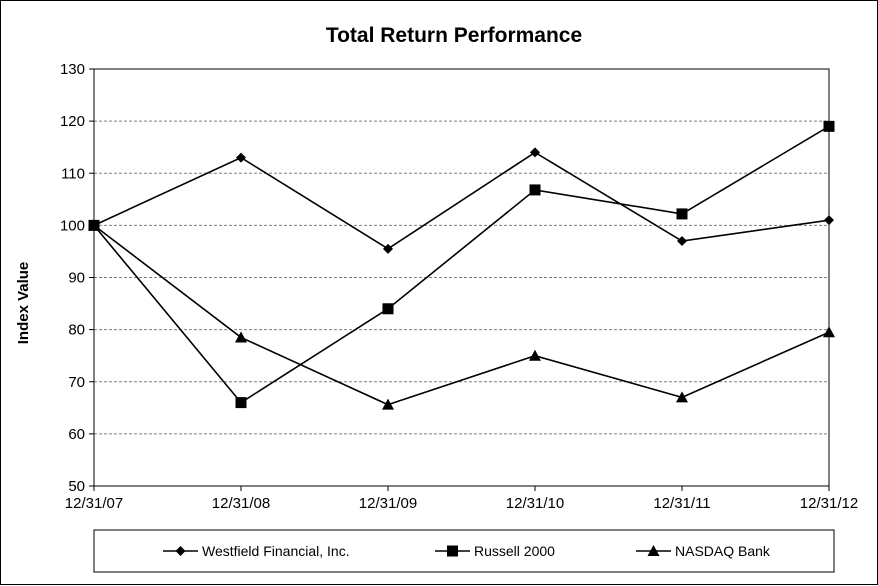  What do you see at coordinates (276, 551) in the screenshot?
I see `legend-label: Westfield Financial, Inc.` at bounding box center [276, 551].